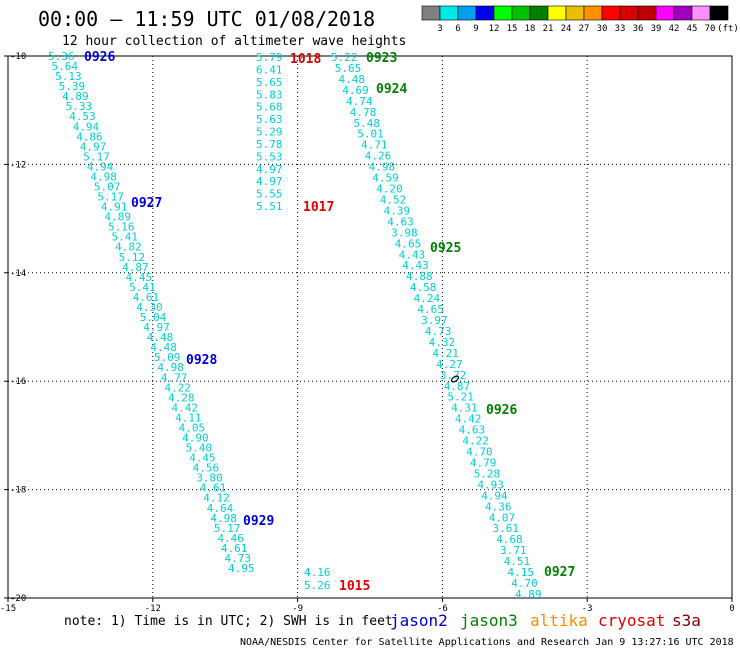 Image resolution: width=740 pixels, height=650 pixels. What do you see at coordinates (381, 58) in the screenshot?
I see `pass-time-label: 0923` at bounding box center [381, 58].